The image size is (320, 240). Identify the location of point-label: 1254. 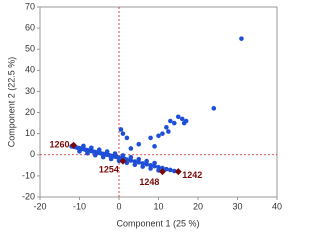
(109, 169).